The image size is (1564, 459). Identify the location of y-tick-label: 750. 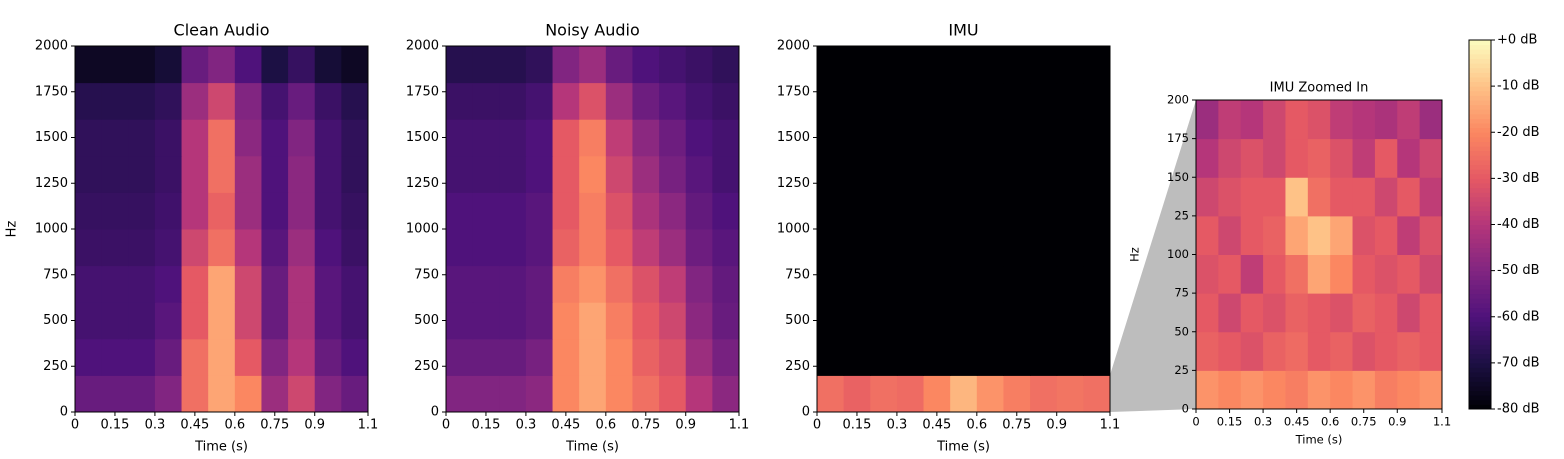
(426, 274).